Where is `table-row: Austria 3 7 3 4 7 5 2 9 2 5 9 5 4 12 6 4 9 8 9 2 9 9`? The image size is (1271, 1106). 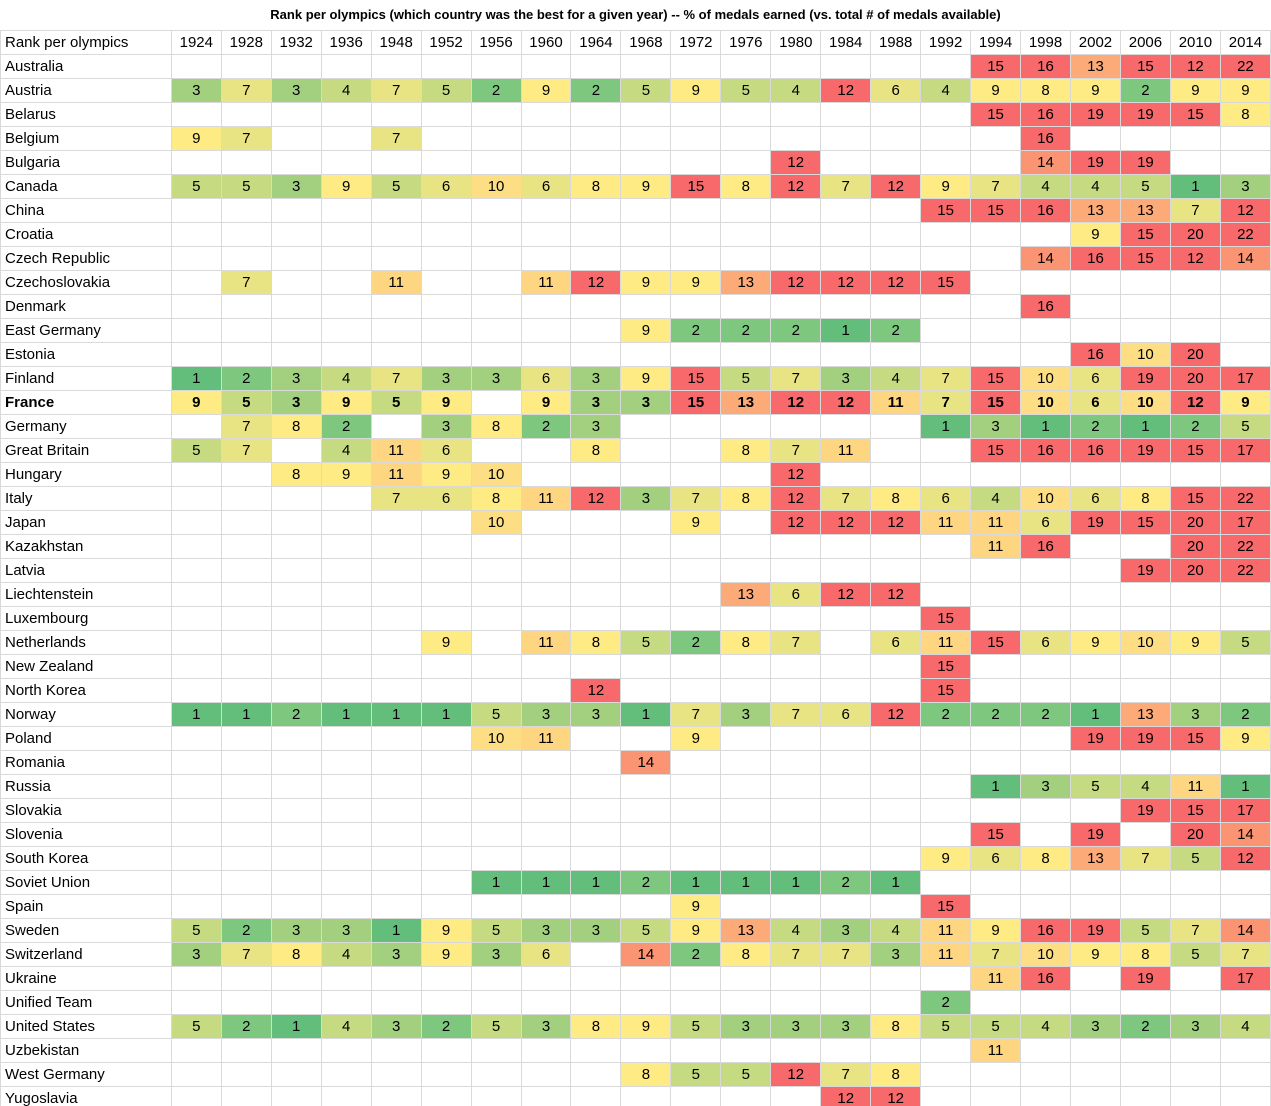 table-row: Austria 3 7 3 4 7 5 2 9 2 5 9 5 4 12 6 4 9 8 9 2 9 9 is located at coordinates (635, 90).